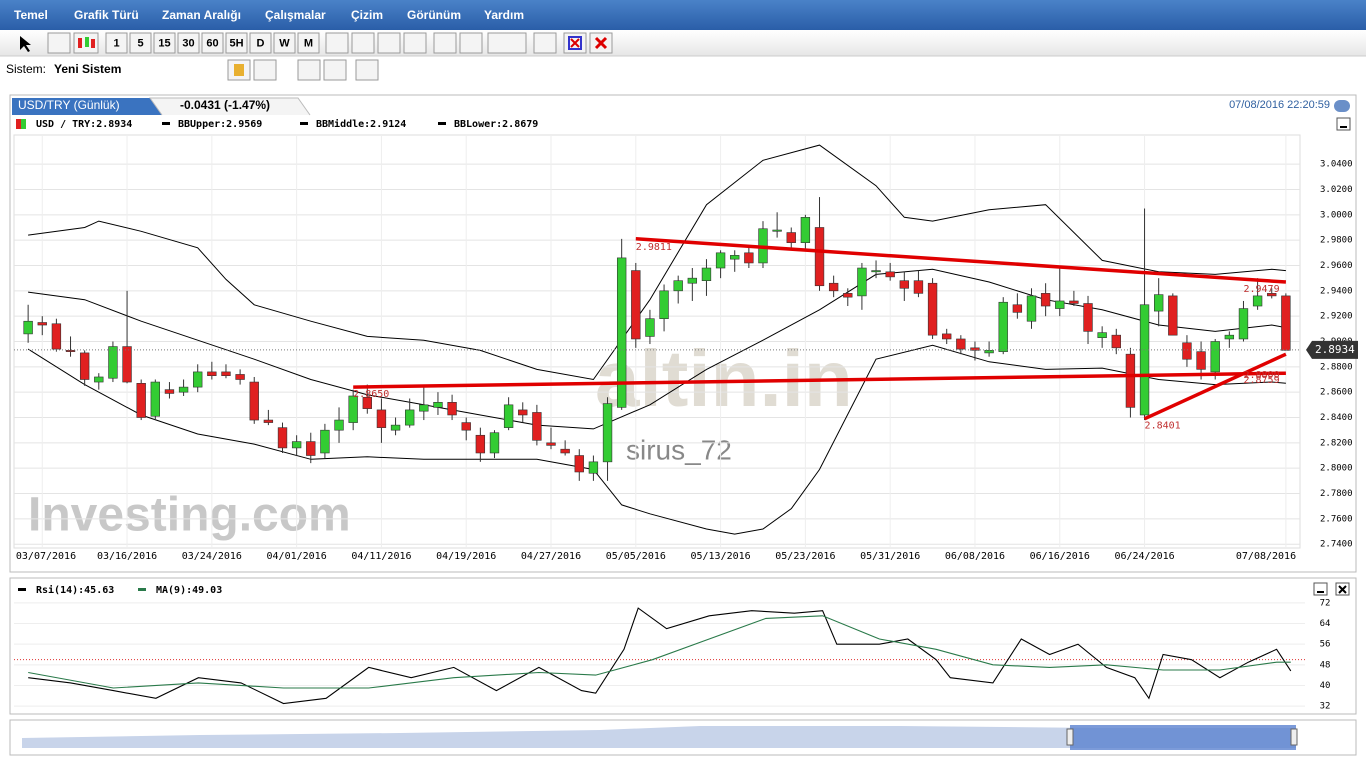 This screenshot has width=1366, height=773. What do you see at coordinates (371, 394) in the screenshot?
I see `annotation: 2.8650` at bounding box center [371, 394].